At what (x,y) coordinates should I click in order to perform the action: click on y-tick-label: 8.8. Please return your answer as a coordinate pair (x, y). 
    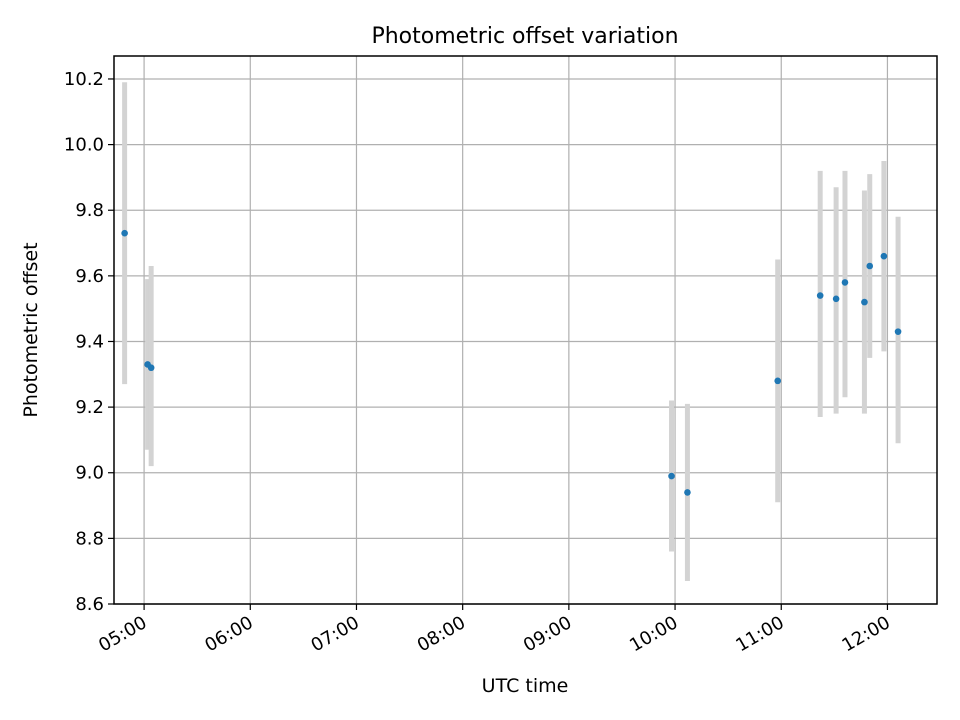
    Looking at the image, I should click on (89, 538).